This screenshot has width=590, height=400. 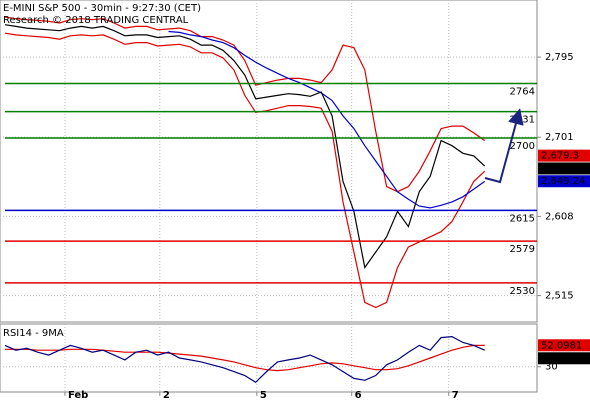 I want to click on price-label: 2,664.25, so click(x=563, y=168).